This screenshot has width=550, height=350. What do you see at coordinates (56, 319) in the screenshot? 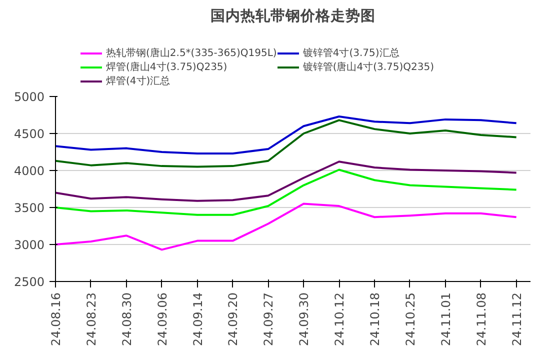
I see `x-tick-label: 24.08.16` at bounding box center [56, 319].